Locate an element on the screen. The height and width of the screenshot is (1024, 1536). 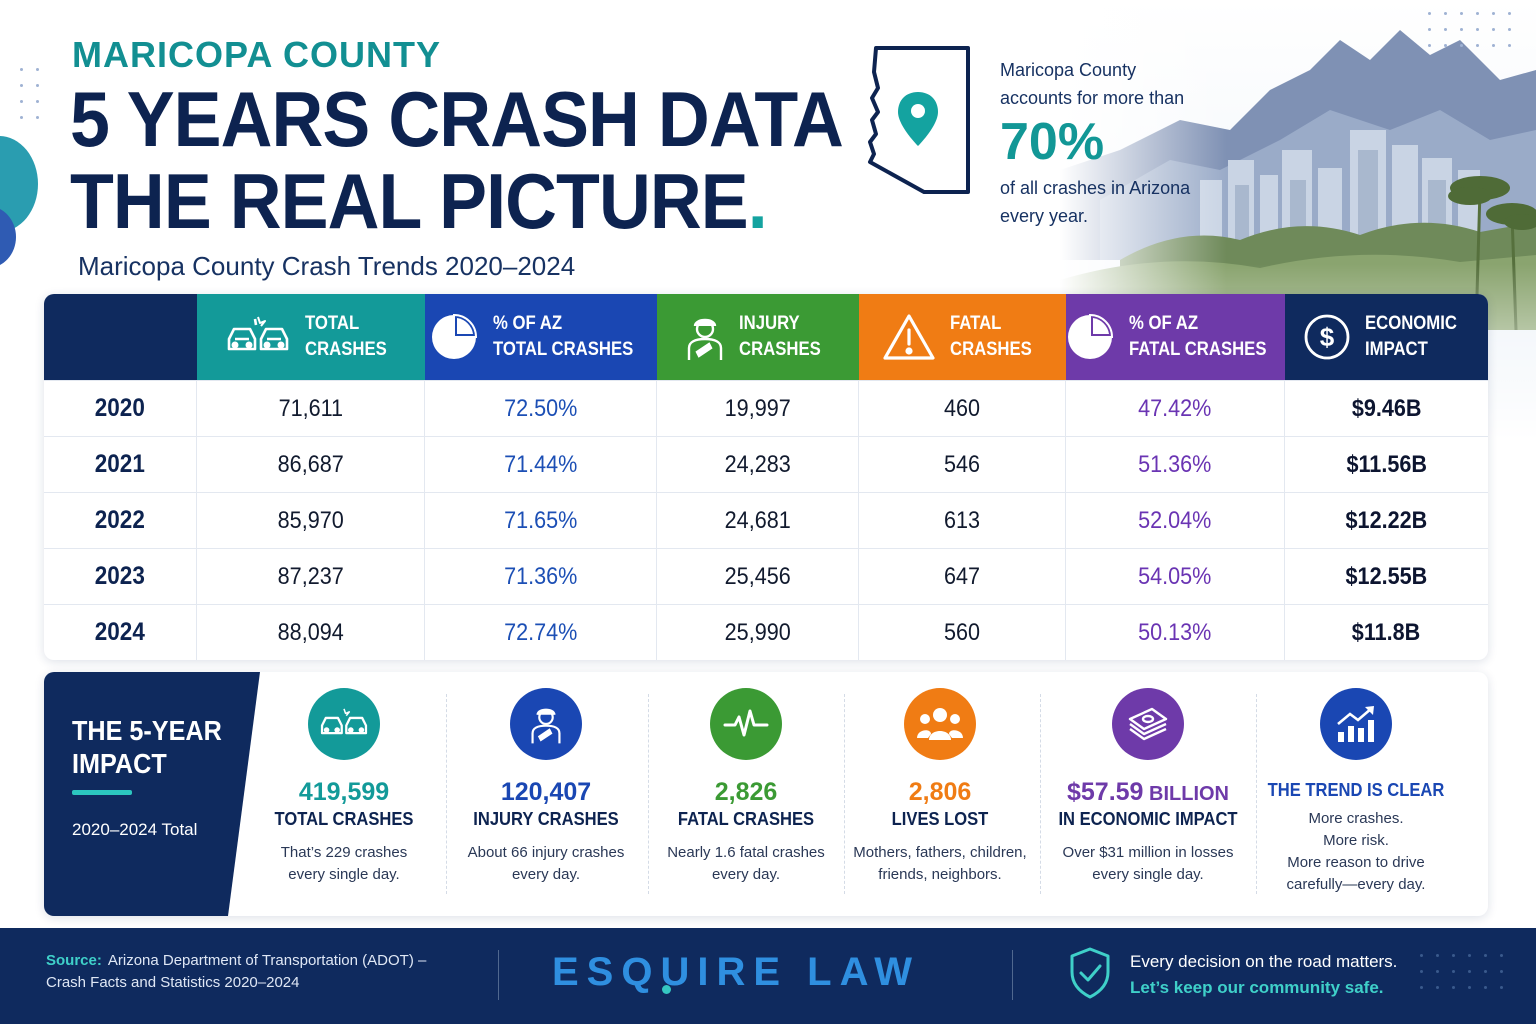
warning-icon is located at coordinates (909, 337).